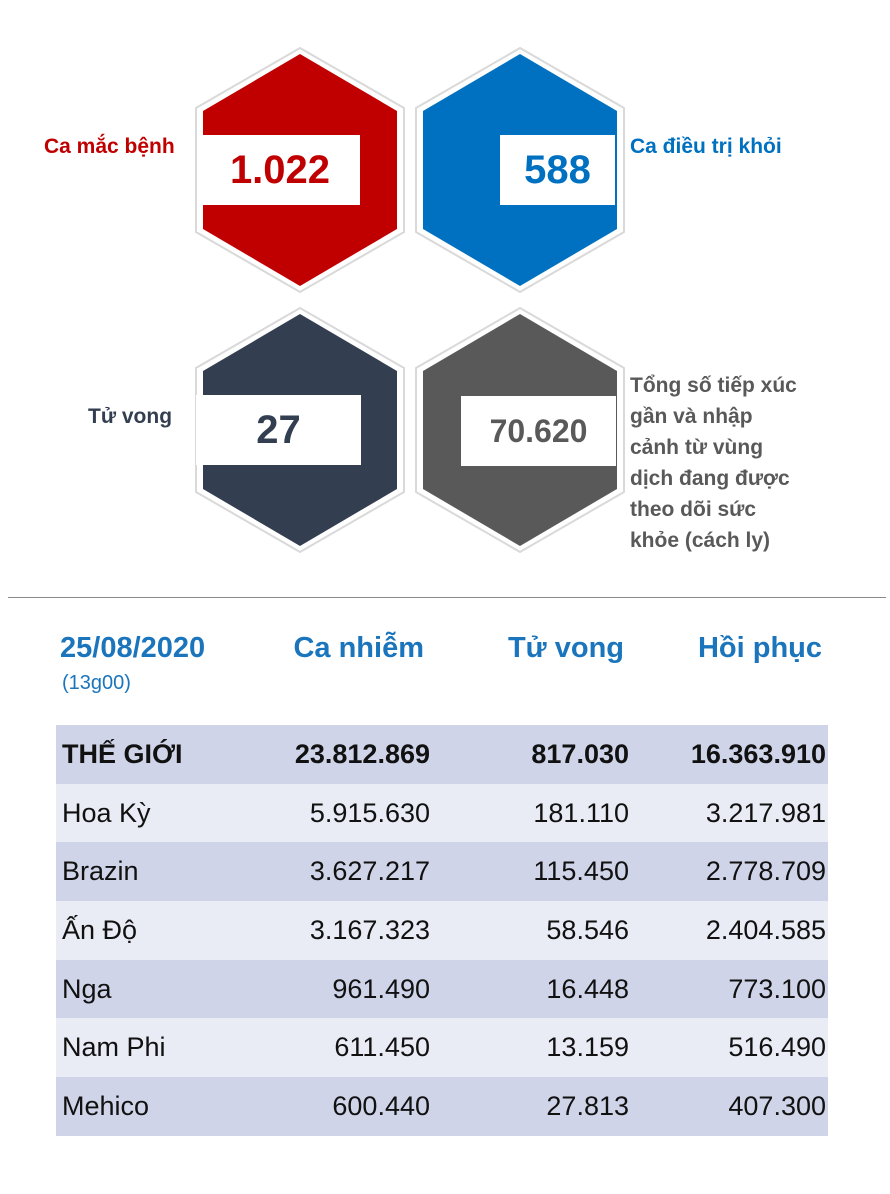 The image size is (890, 1194). I want to click on cases-cell: 3.167.323, so click(369, 929).